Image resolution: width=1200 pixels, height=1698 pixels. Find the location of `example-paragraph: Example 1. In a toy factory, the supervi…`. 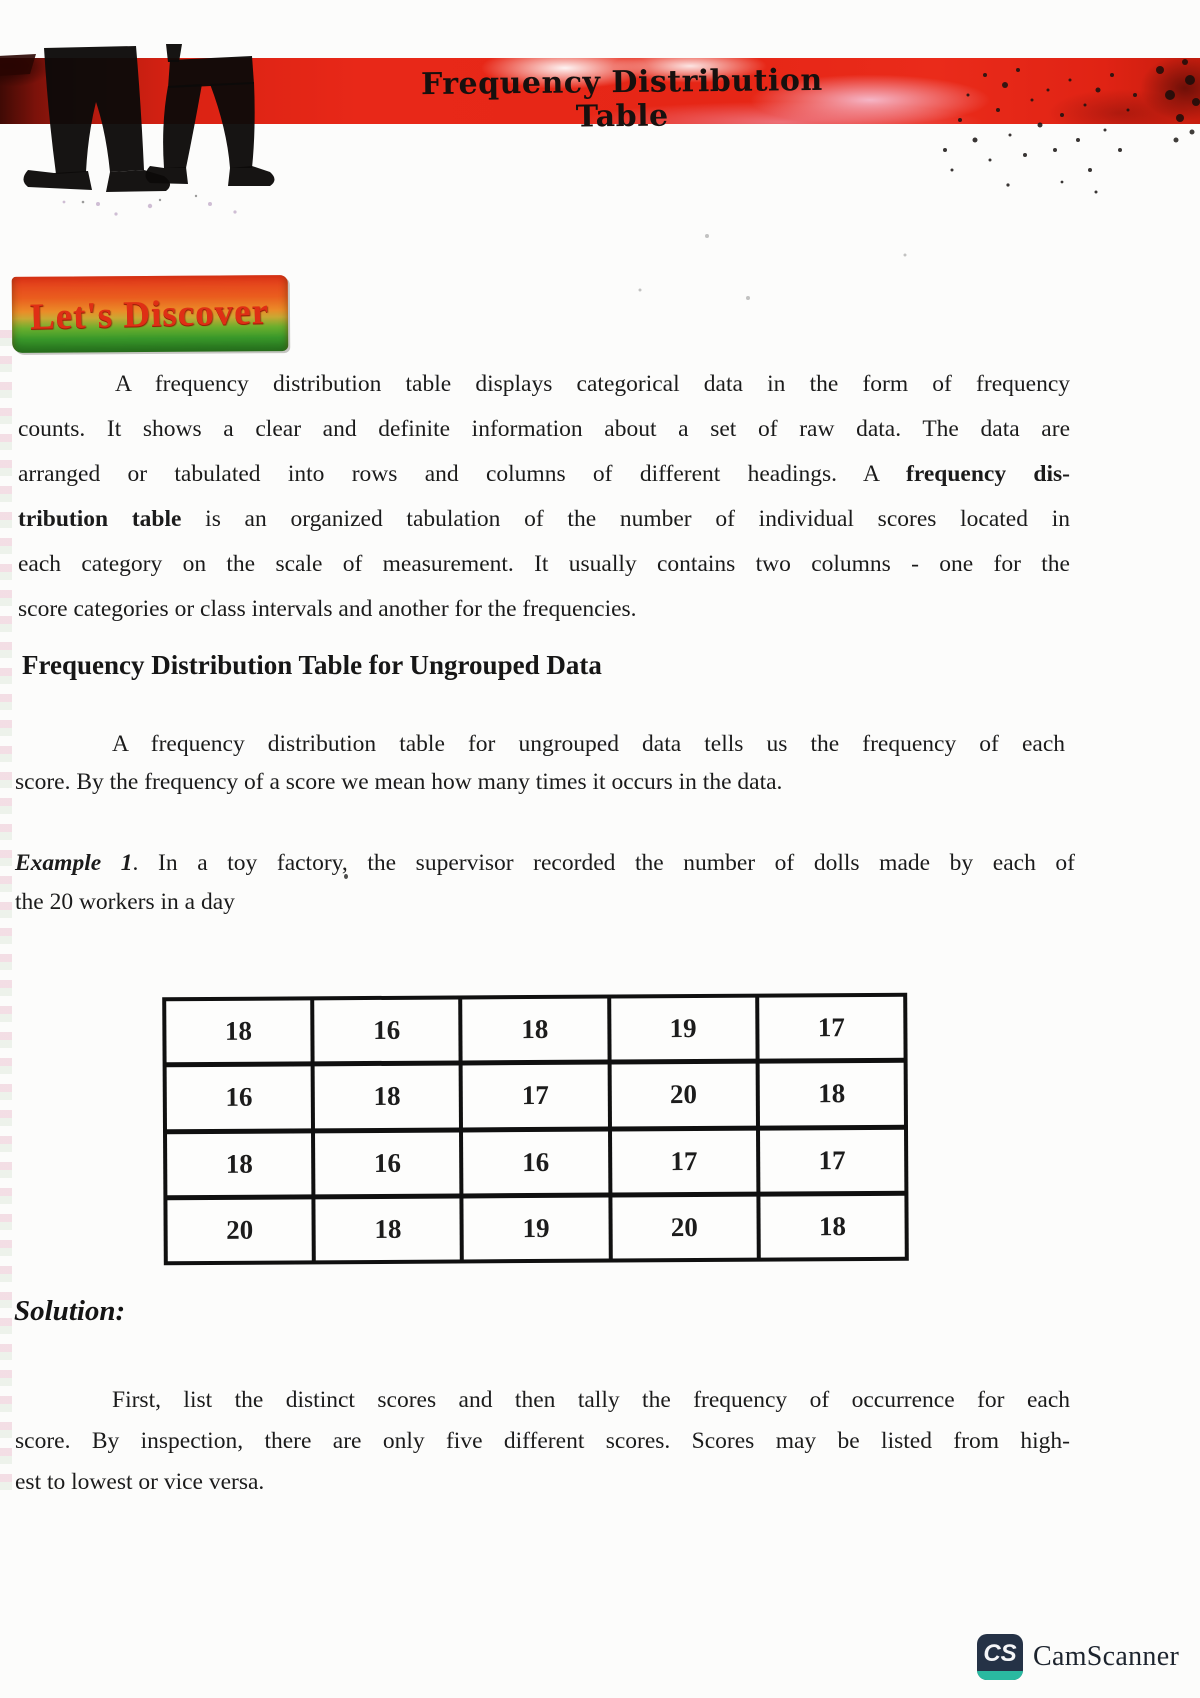

example-paragraph: Example 1. In a toy factory, the supervi… is located at coordinates (545, 883).